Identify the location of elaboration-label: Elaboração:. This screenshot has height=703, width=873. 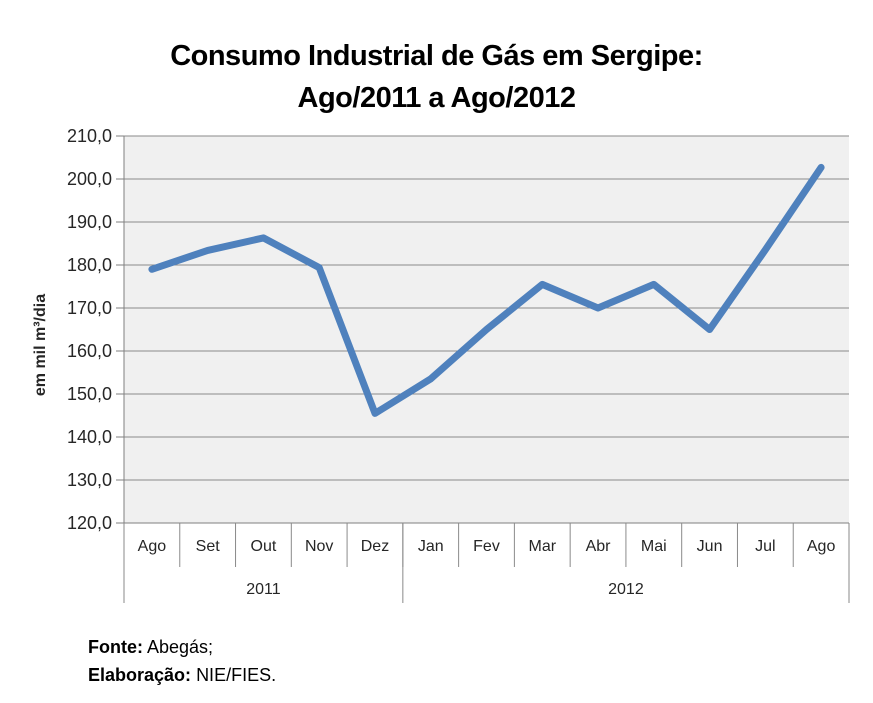
(140, 675).